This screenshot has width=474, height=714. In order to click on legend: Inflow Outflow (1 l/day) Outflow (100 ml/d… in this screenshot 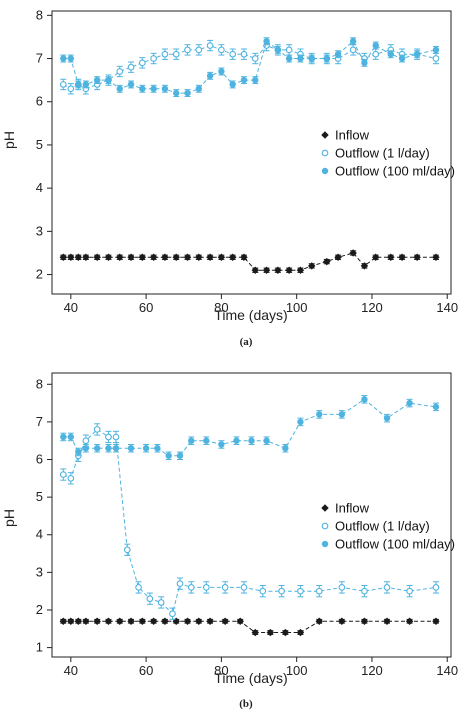, I will do `click(388, 526)`.